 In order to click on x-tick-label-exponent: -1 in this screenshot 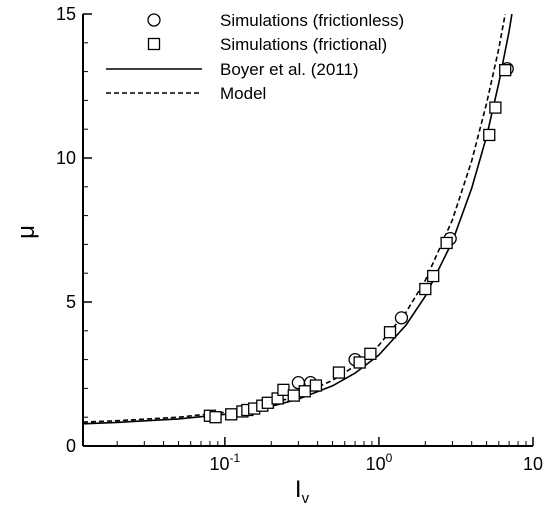, I will do `click(235, 458)`.